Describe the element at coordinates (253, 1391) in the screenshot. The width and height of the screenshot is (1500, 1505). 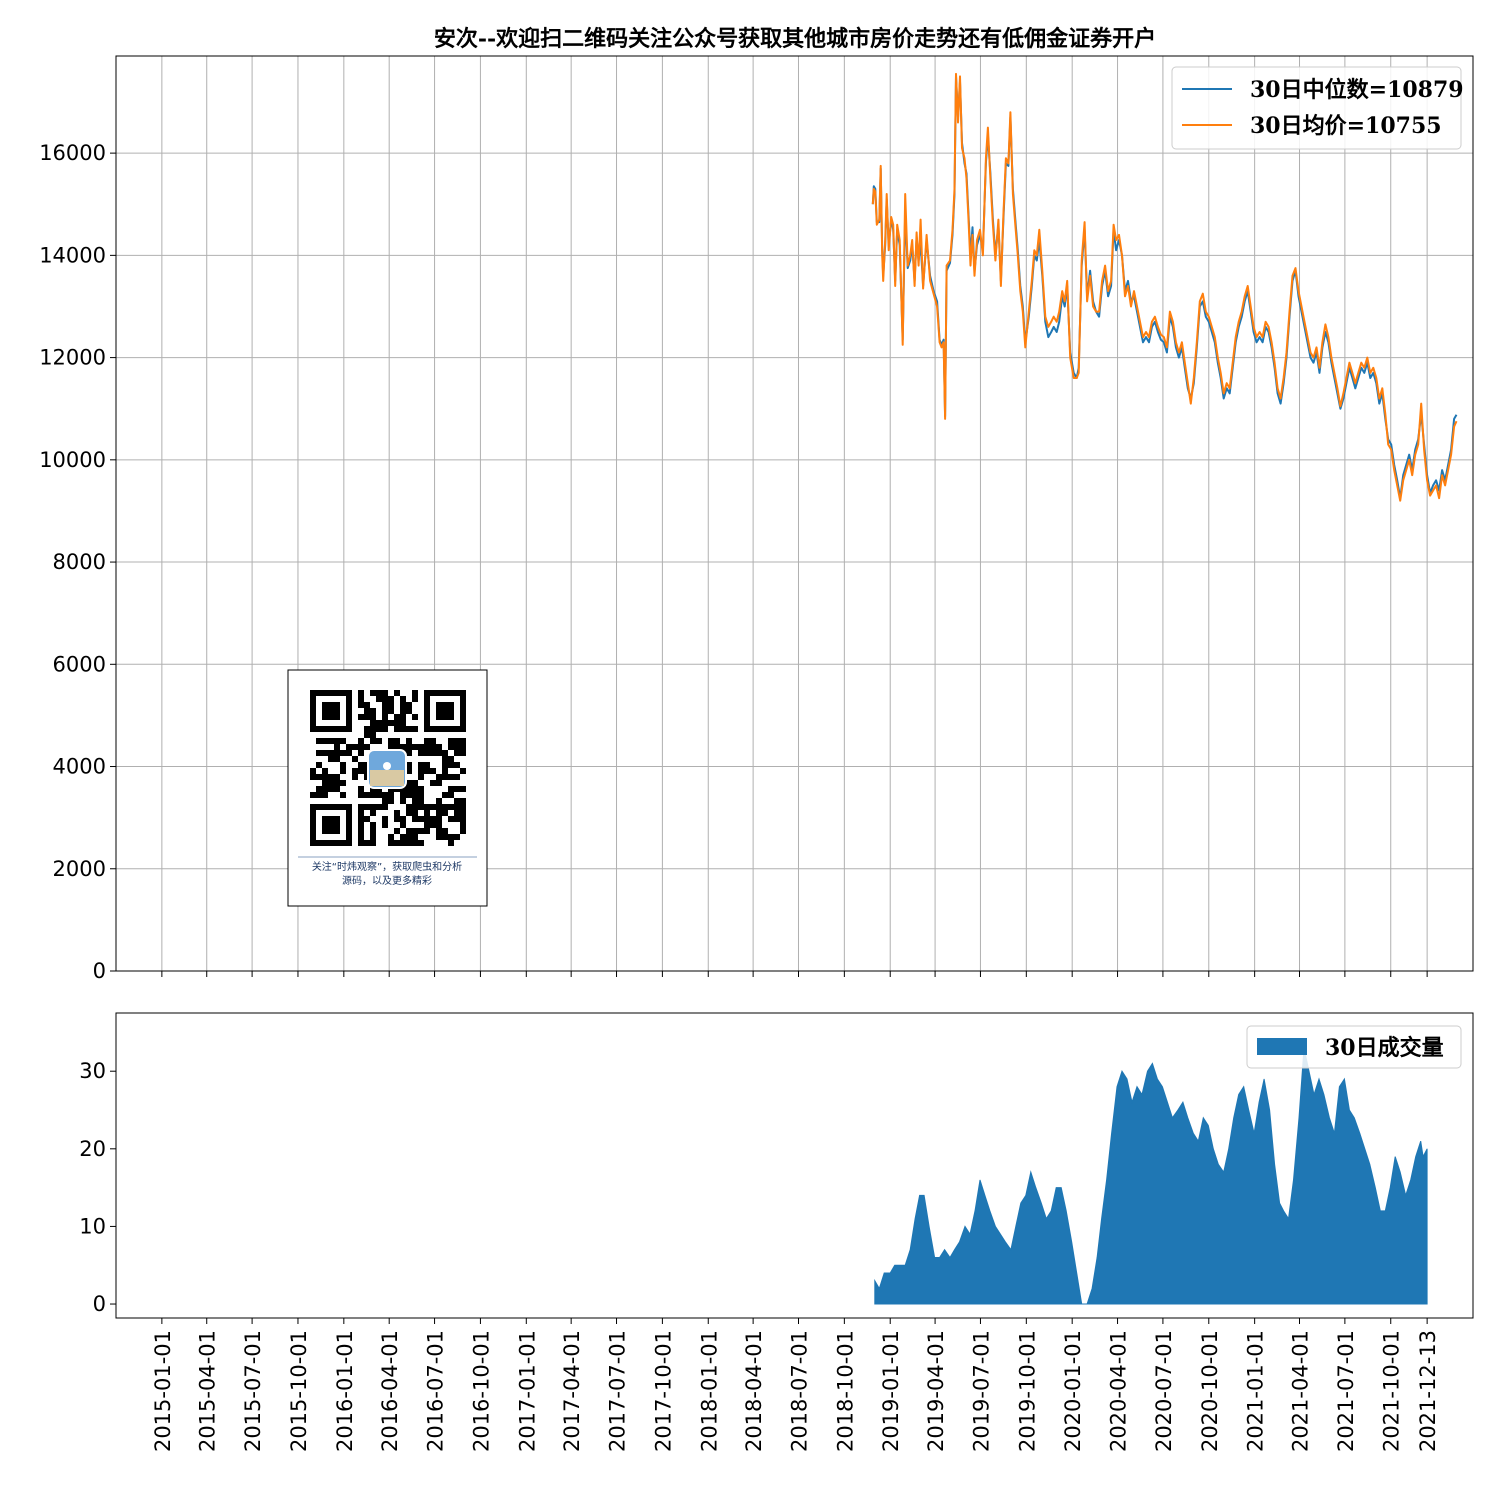
I see `x-tick-label: 2015-07-01` at that location.